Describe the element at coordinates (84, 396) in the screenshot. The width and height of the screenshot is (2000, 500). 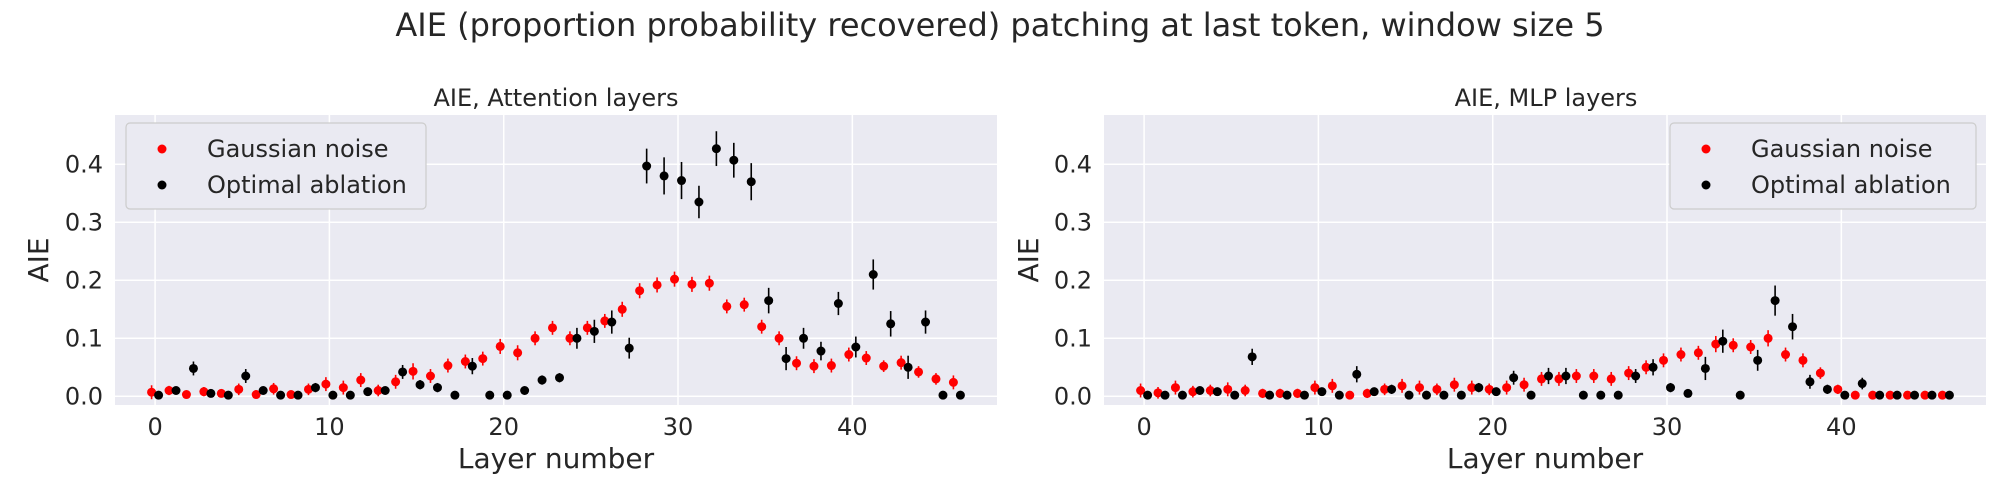
I see `attention-y-tick-label: 0.0` at that location.